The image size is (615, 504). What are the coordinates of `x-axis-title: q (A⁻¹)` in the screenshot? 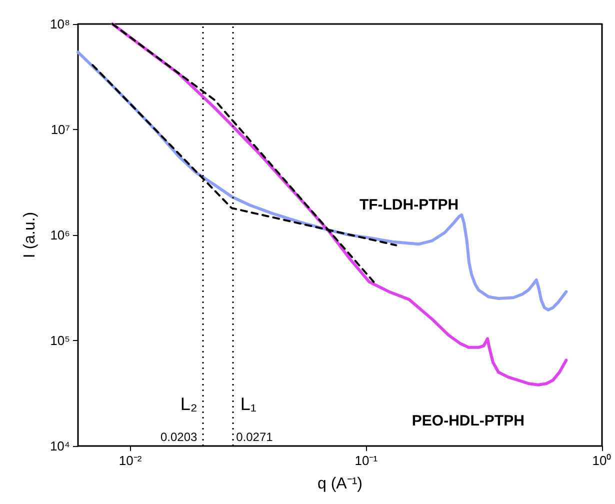 It's located at (340, 484).